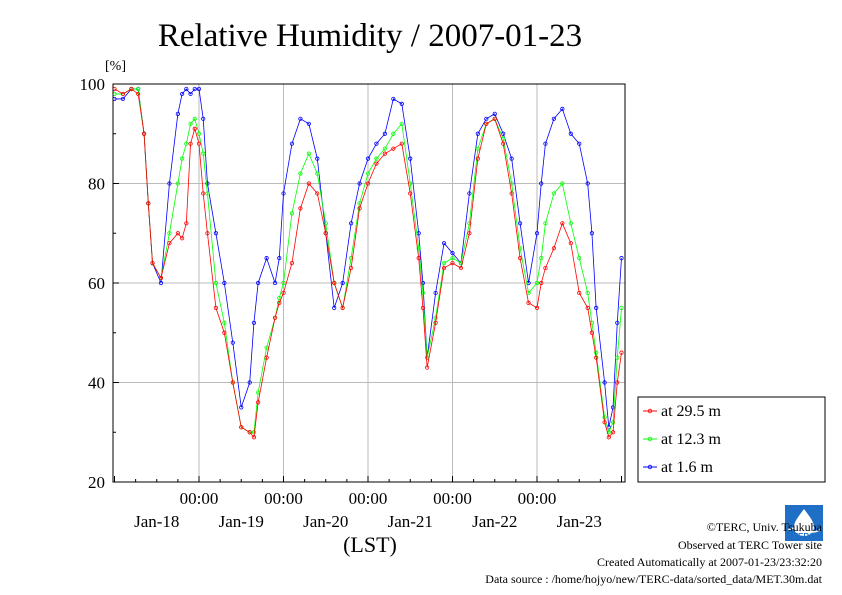  What do you see at coordinates (96, 383) in the screenshot?
I see `y-tick-label: 40` at bounding box center [96, 383].